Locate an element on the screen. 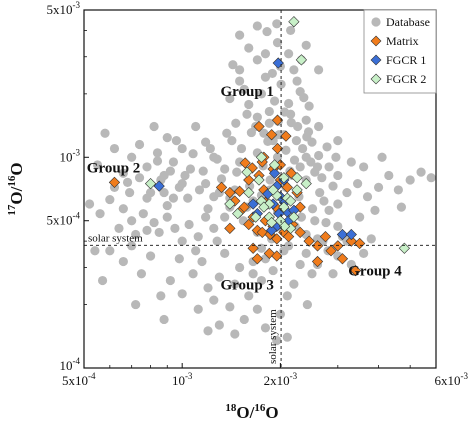 This screenshot has width=474, height=427. label-group-3: Group 3 is located at coordinates (246, 285).